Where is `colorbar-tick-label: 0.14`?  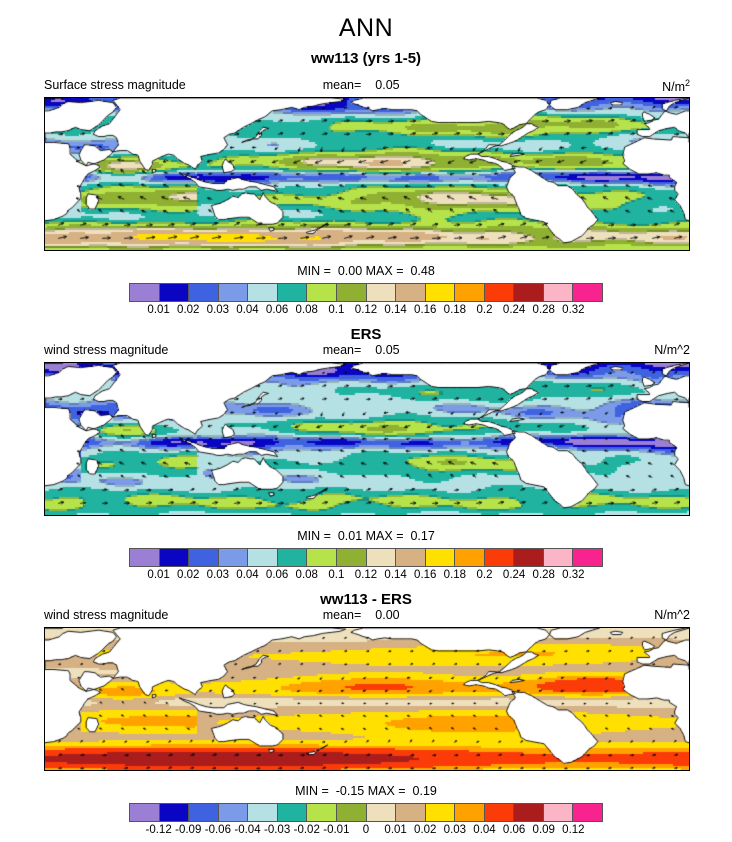 colorbar-tick-label: 0.14 is located at coordinates (395, 575).